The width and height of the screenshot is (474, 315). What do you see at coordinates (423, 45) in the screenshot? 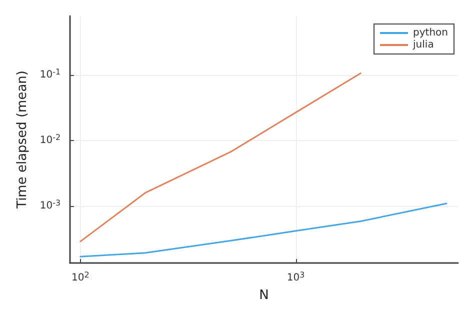
I see `legend-label: julia` at bounding box center [423, 45].